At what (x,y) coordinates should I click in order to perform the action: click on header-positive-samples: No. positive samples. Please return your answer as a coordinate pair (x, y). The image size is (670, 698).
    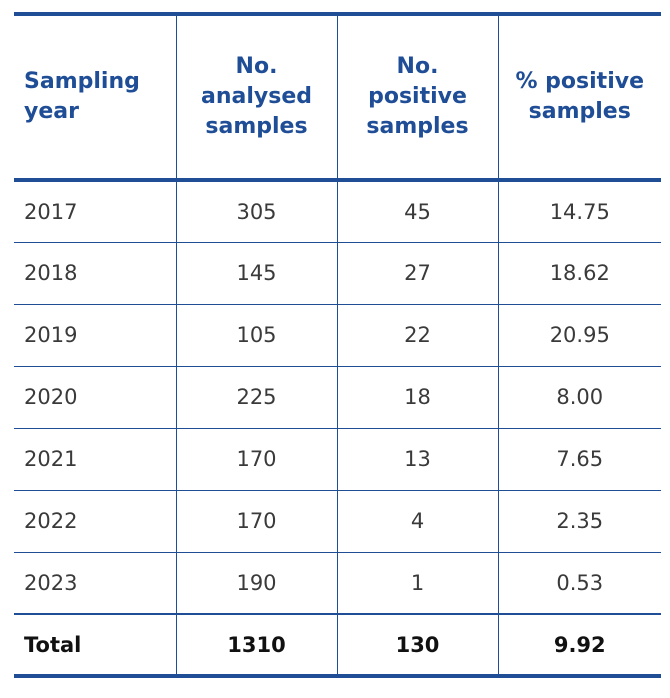
    Looking at the image, I should click on (417, 97).